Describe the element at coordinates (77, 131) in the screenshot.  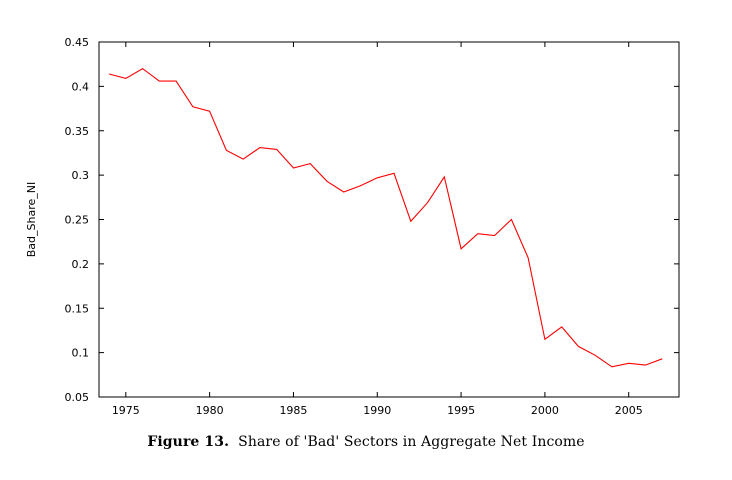
I see `y-tick-label: 0.35` at that location.